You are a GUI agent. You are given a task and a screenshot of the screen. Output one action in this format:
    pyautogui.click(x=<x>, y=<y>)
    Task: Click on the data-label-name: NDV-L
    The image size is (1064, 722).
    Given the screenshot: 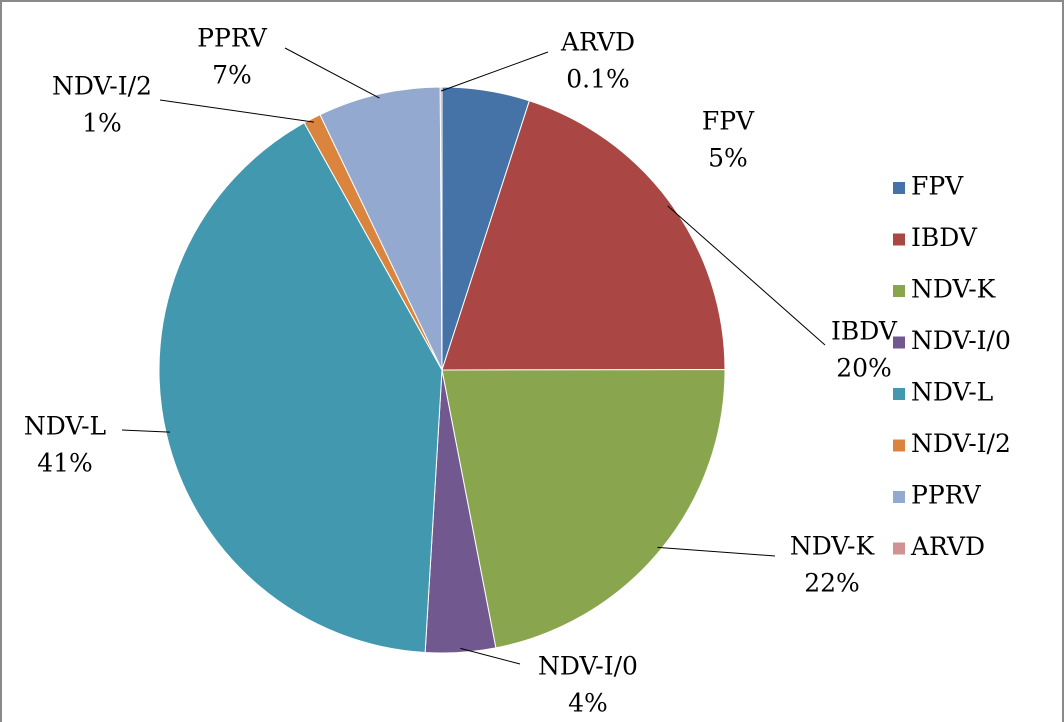 What is the action you would take?
    pyautogui.click(x=65, y=426)
    